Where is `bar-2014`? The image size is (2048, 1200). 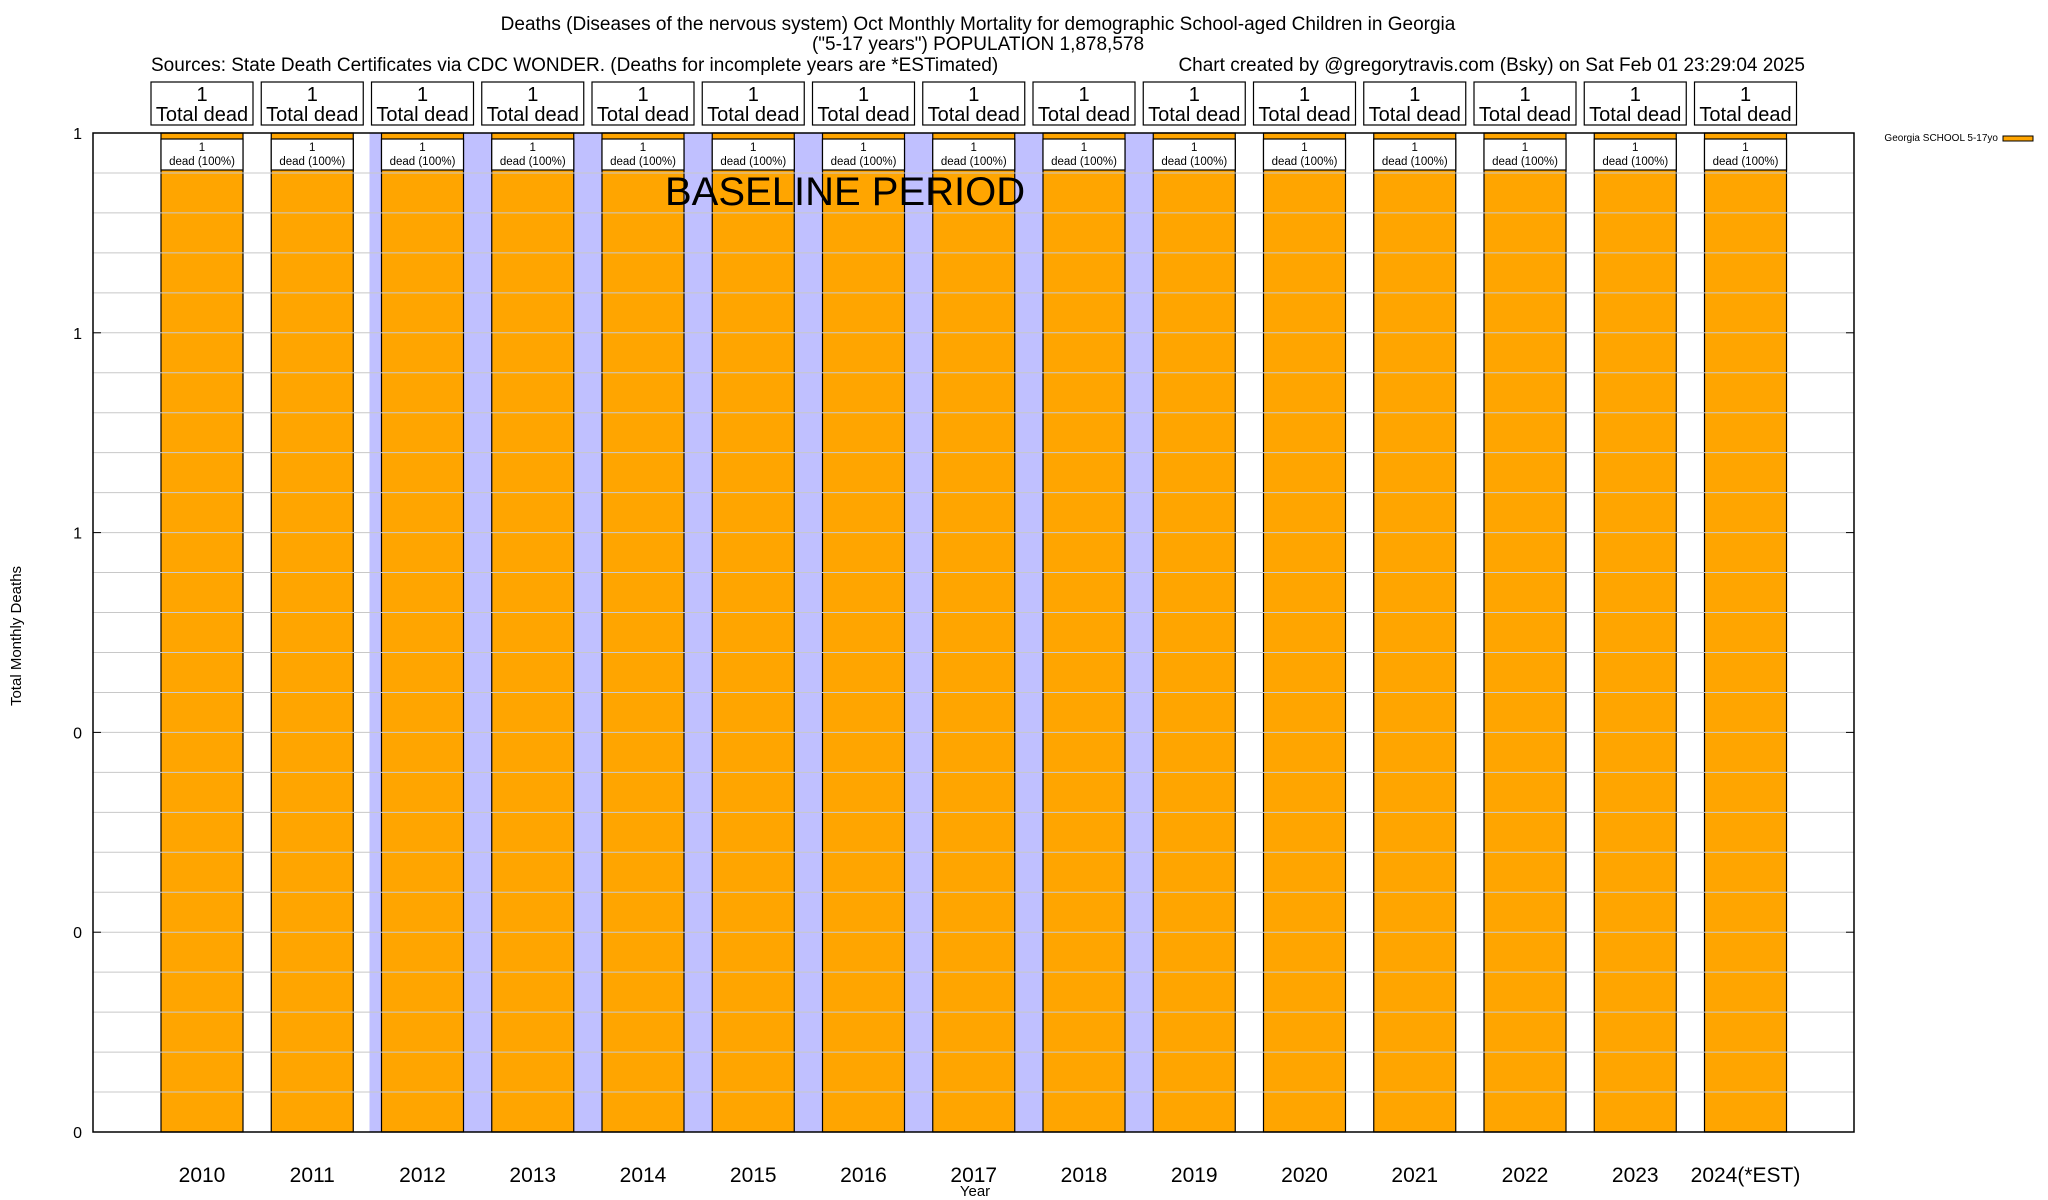 bar-2014 is located at coordinates (643, 632).